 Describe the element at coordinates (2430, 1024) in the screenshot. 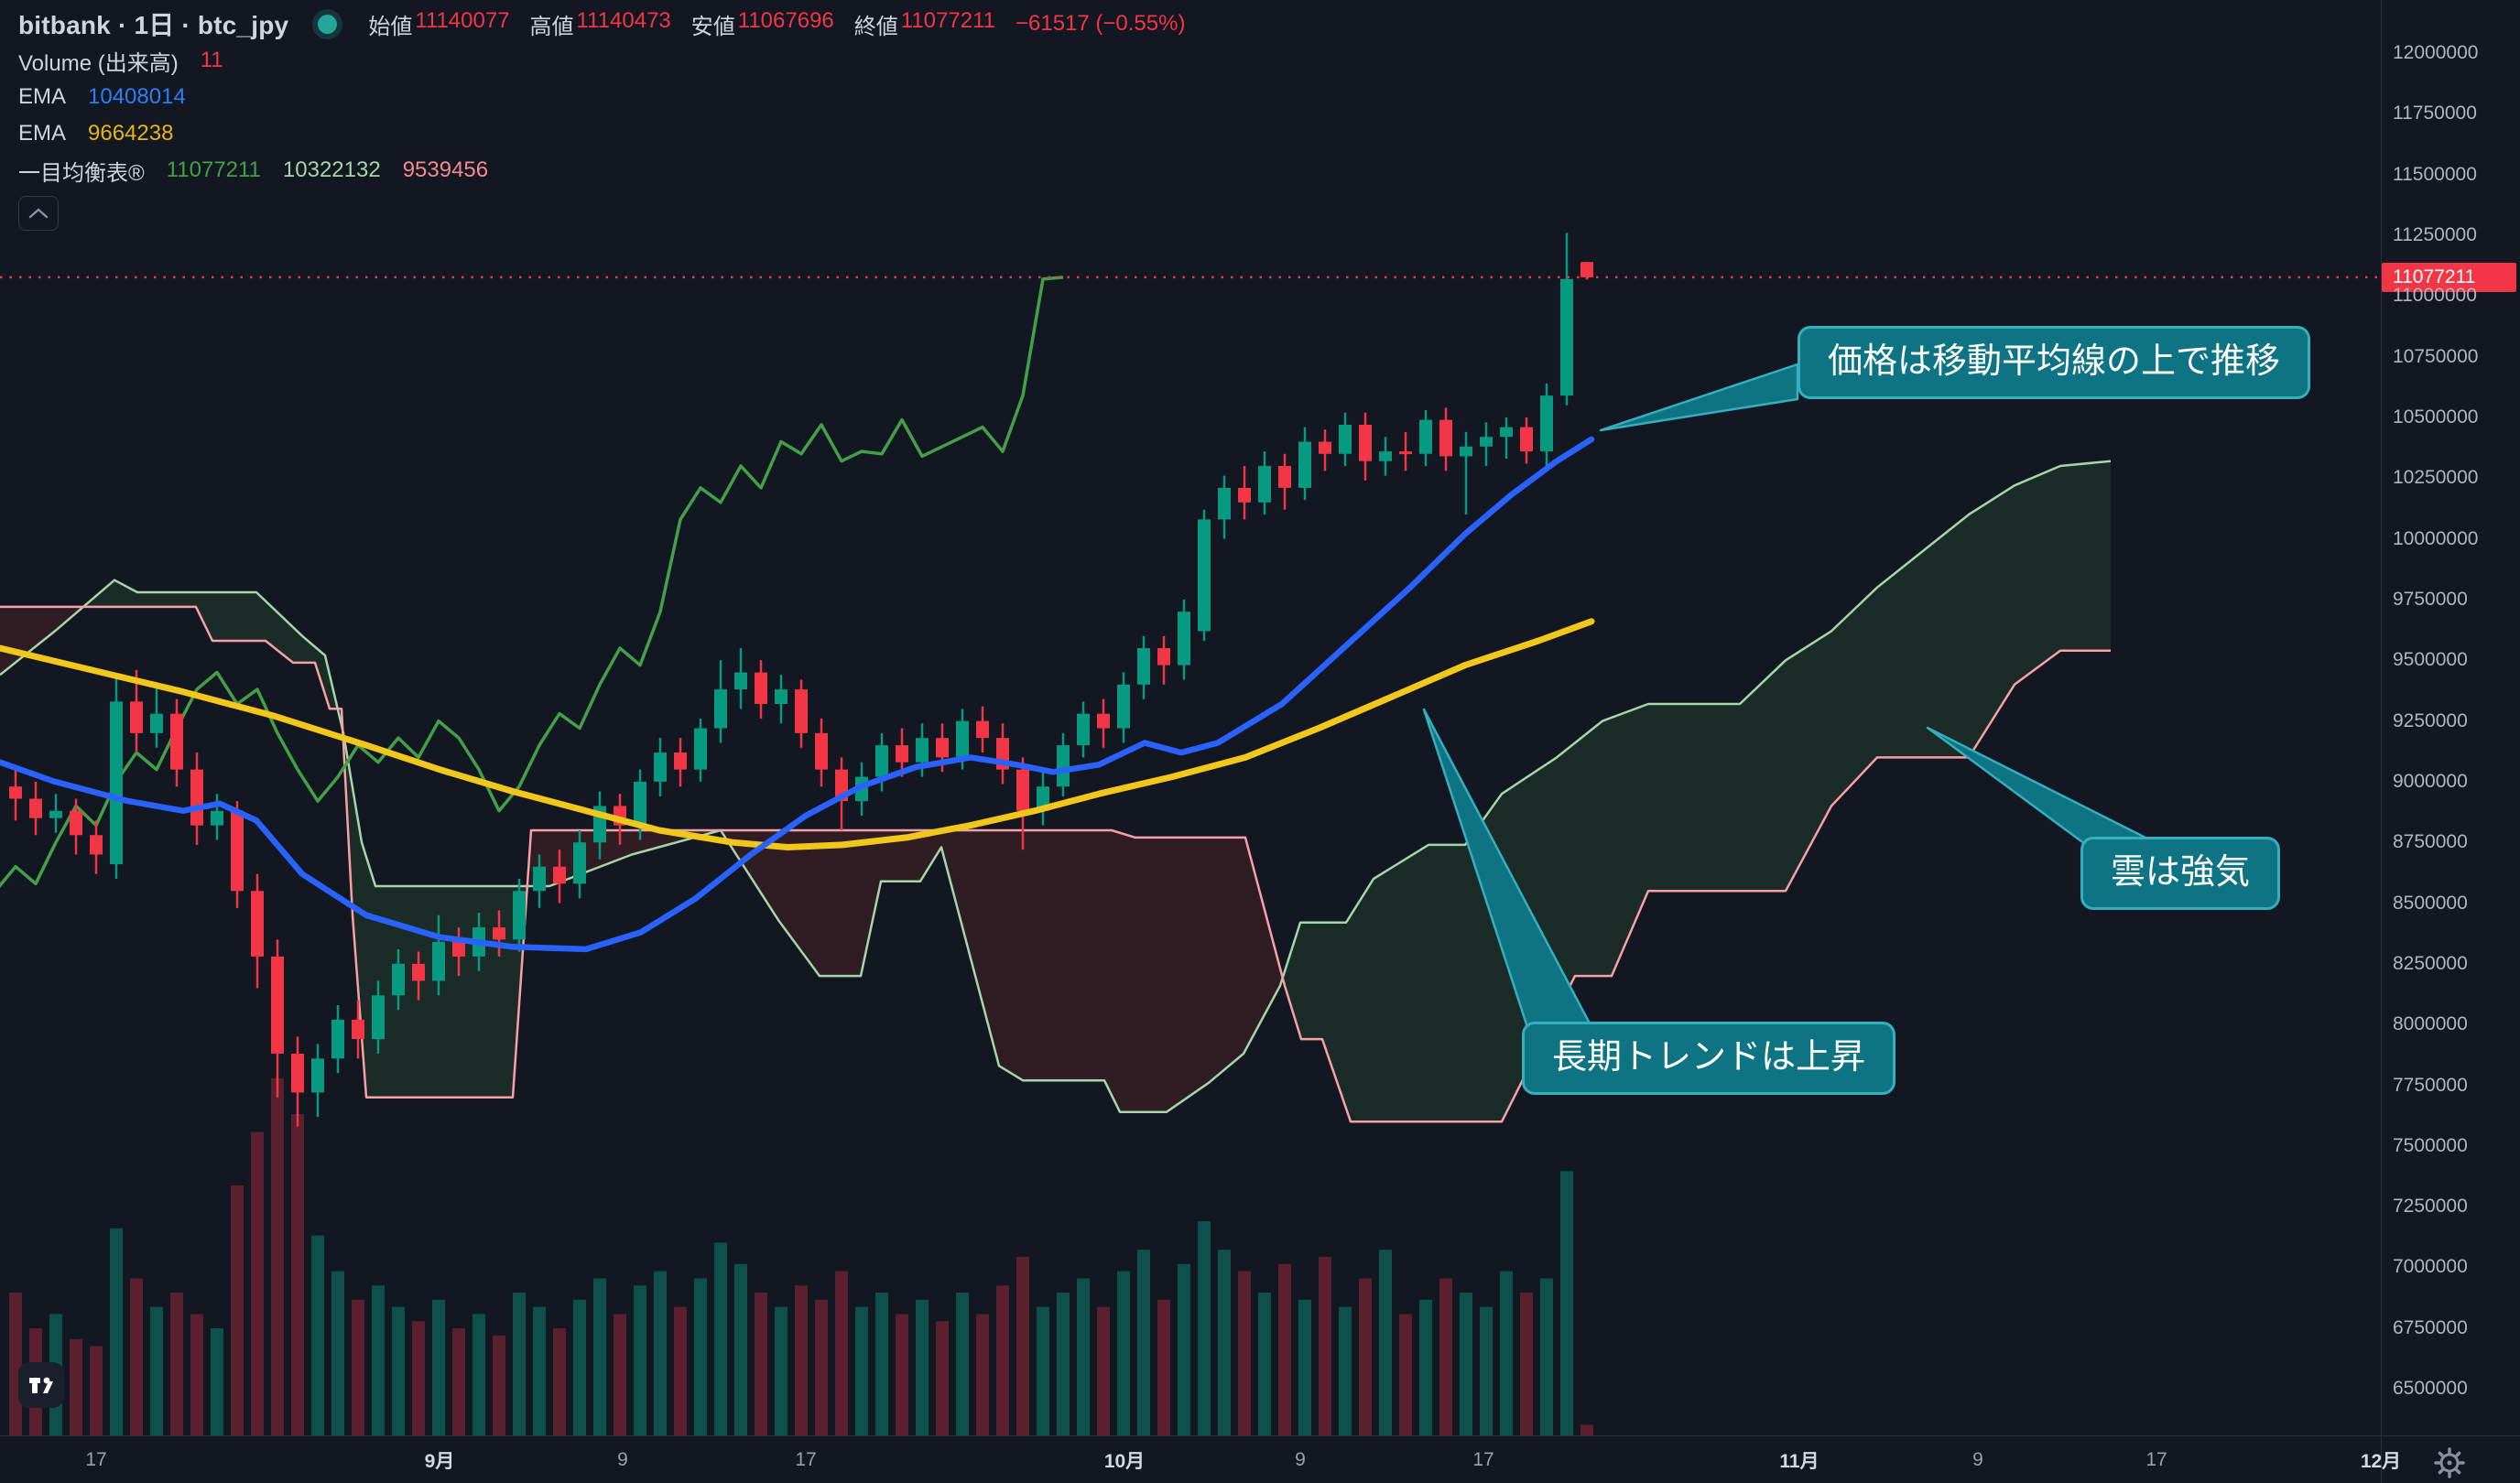

I see `price-tick-label: 8000000` at that location.